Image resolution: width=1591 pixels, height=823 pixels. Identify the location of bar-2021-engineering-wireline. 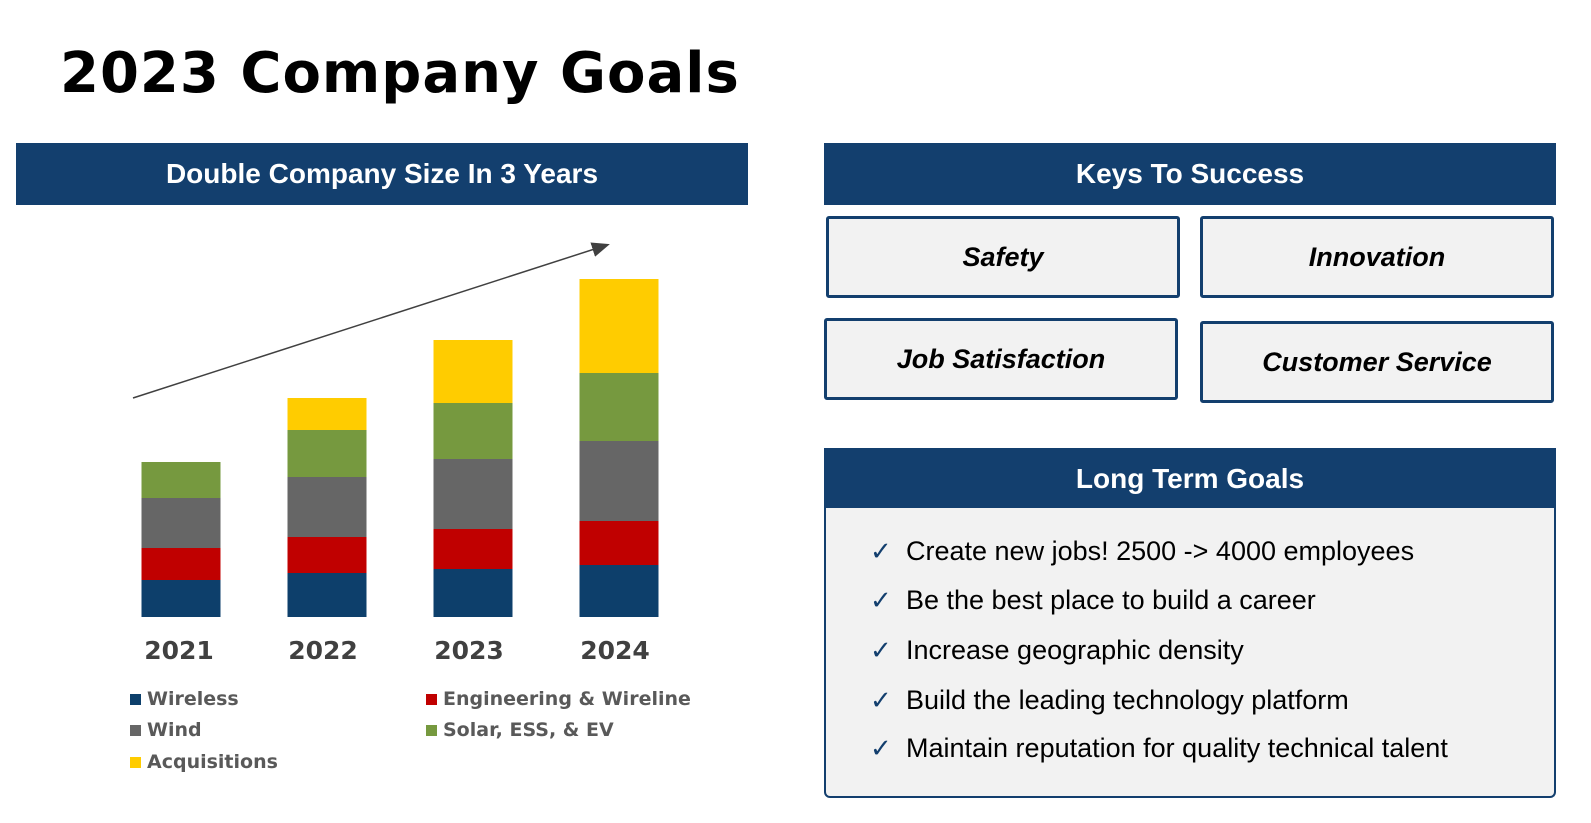
(181, 564).